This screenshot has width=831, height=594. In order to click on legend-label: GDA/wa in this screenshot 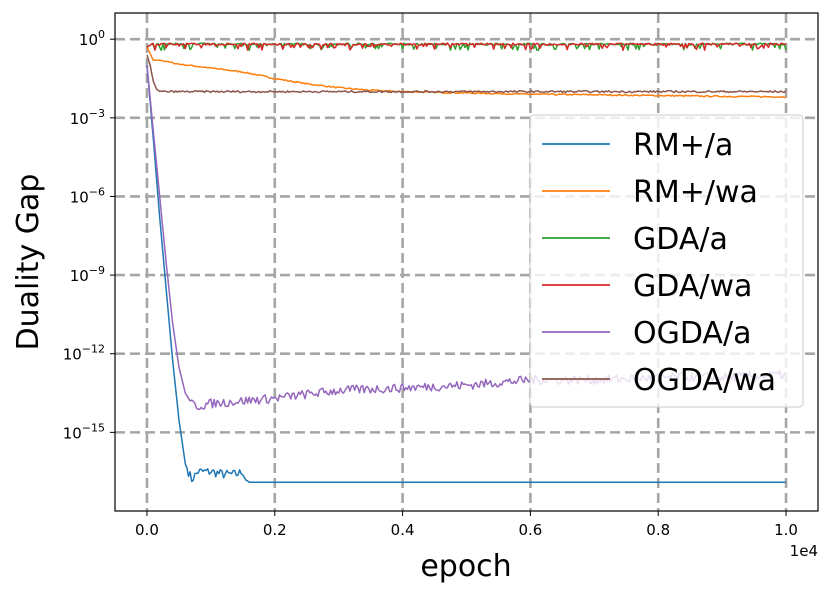, I will do `click(692, 286)`.